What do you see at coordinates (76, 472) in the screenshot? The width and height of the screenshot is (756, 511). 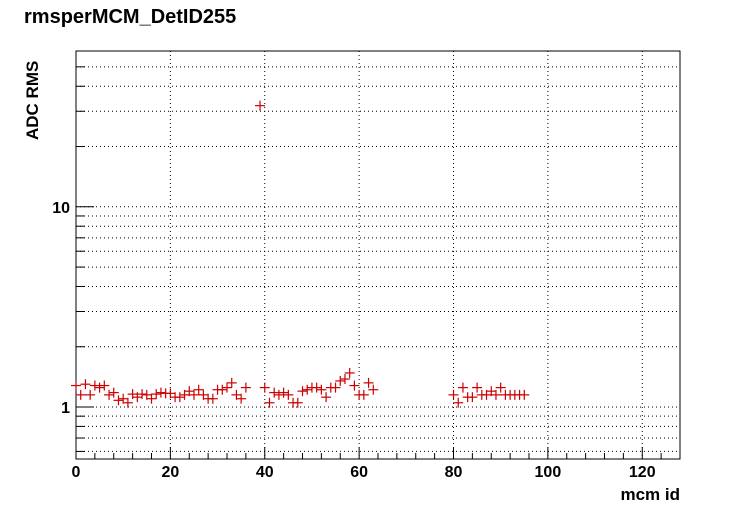 I see `x-tick-label: 0` at bounding box center [76, 472].